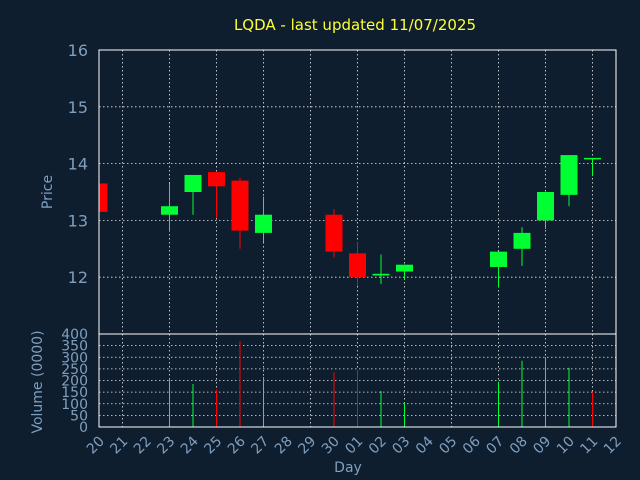  What do you see at coordinates (542, 446) in the screenshot?
I see `x-tick-label: 09` at bounding box center [542, 446].